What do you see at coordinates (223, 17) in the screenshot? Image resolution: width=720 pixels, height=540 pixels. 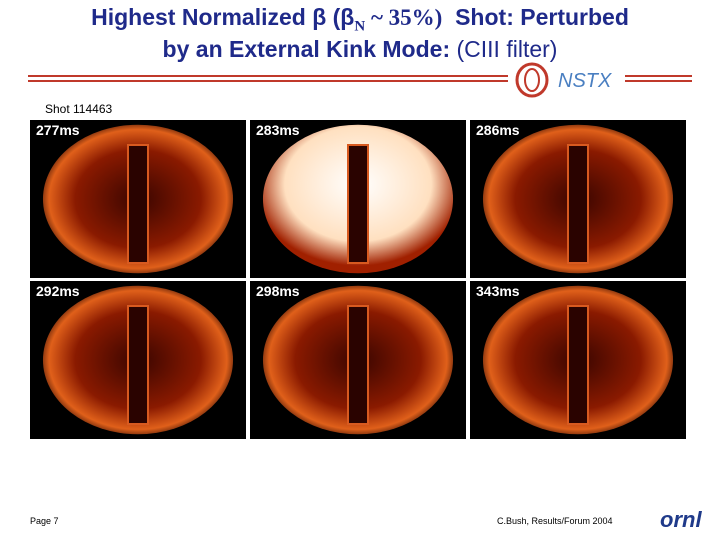 I see `title-text: Highest Normalized β (β` at bounding box center [223, 17].